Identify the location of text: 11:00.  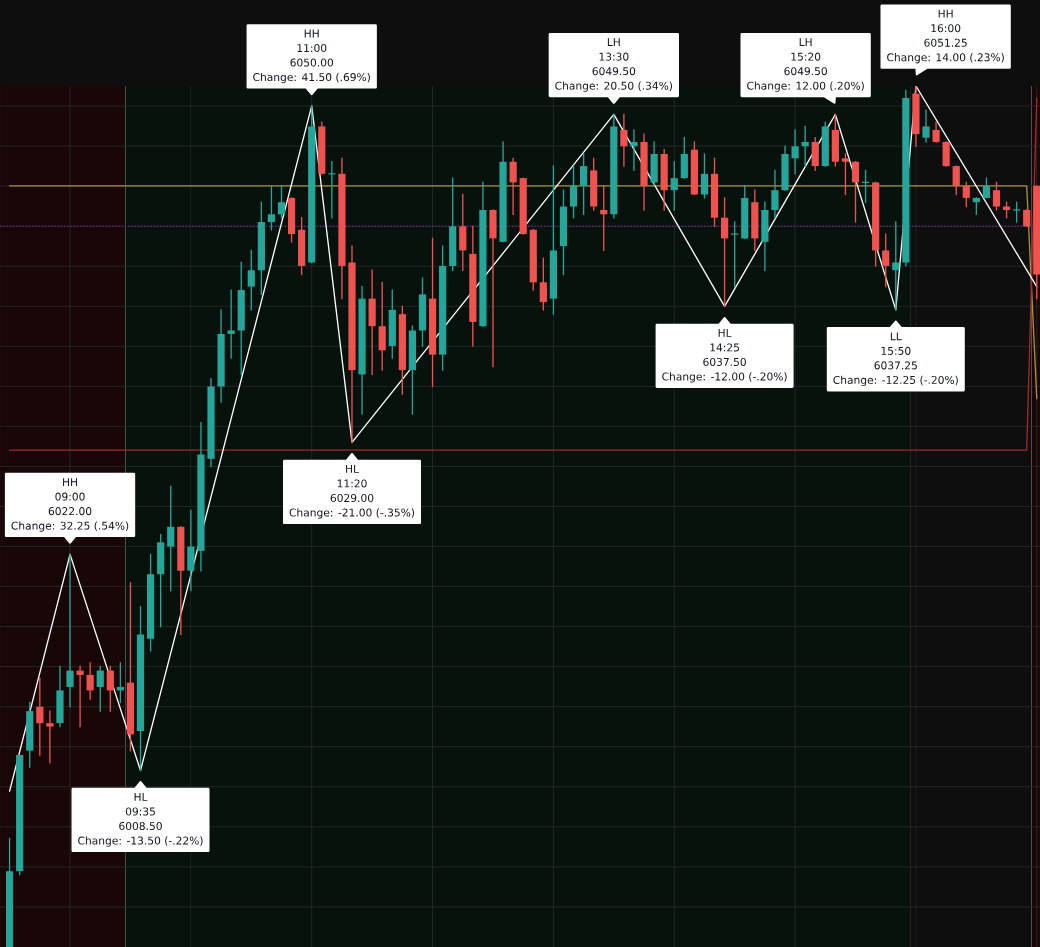
(312, 48).